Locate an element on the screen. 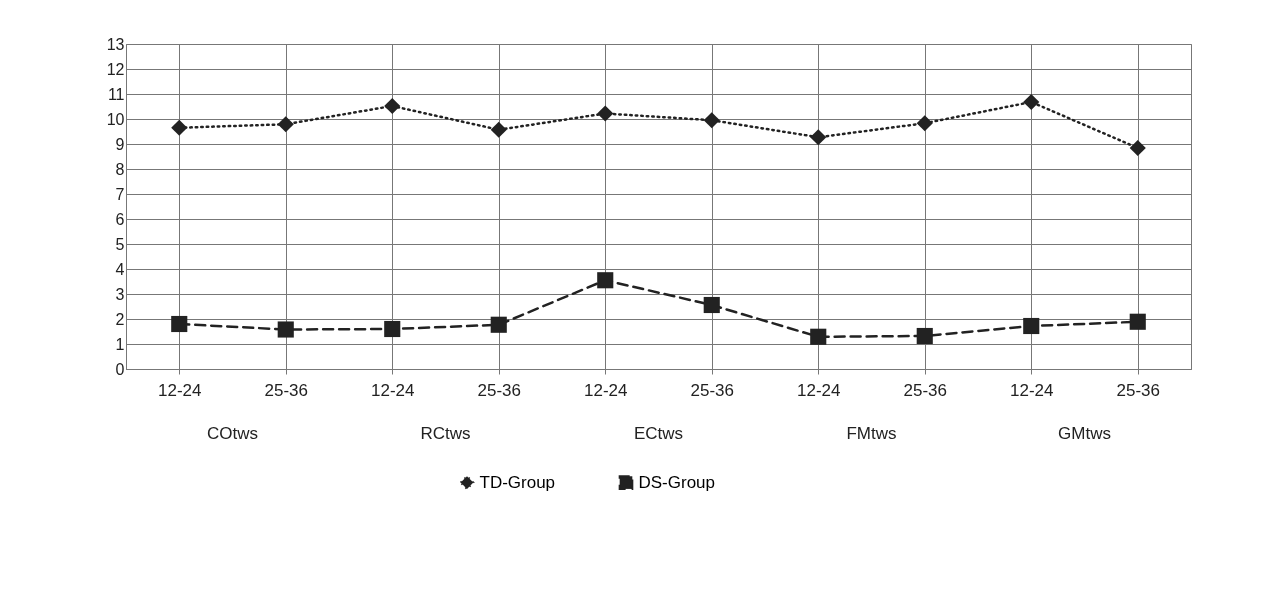  legend-label: DS-Group is located at coordinates (677, 482).